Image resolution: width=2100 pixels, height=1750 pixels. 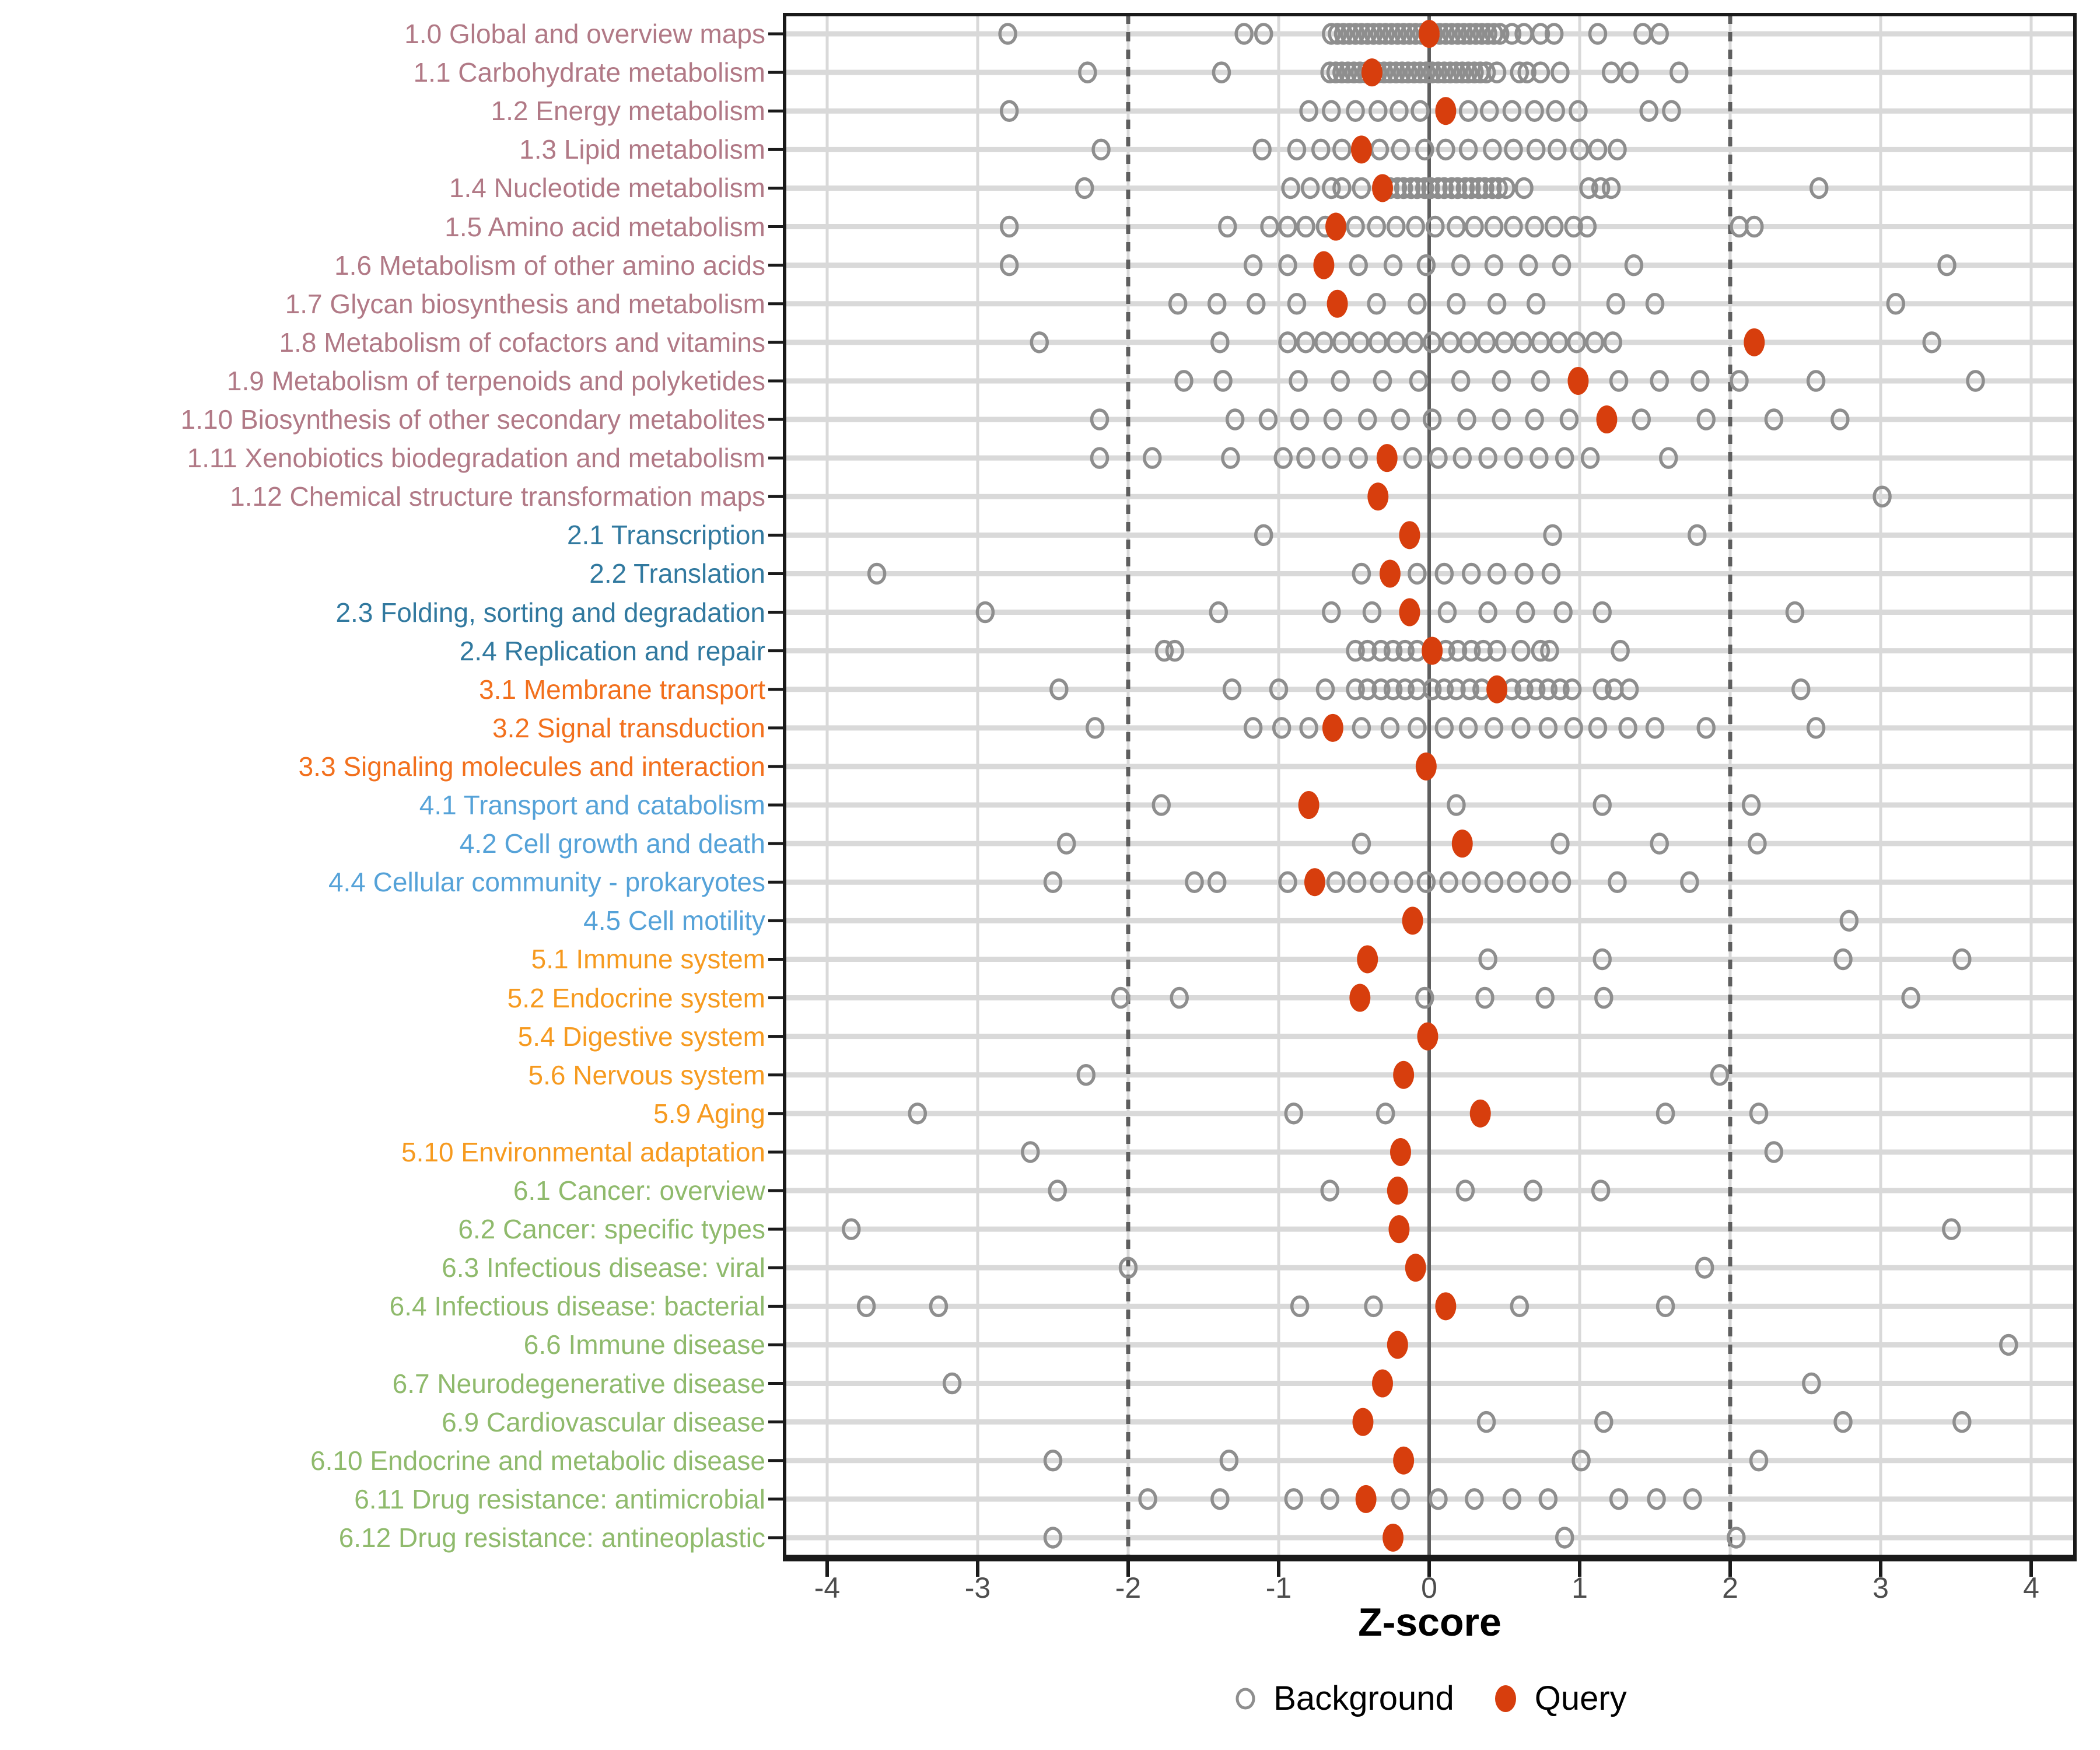 What do you see at coordinates (1580, 1698) in the screenshot?
I see `legend-label-query: Query` at bounding box center [1580, 1698].